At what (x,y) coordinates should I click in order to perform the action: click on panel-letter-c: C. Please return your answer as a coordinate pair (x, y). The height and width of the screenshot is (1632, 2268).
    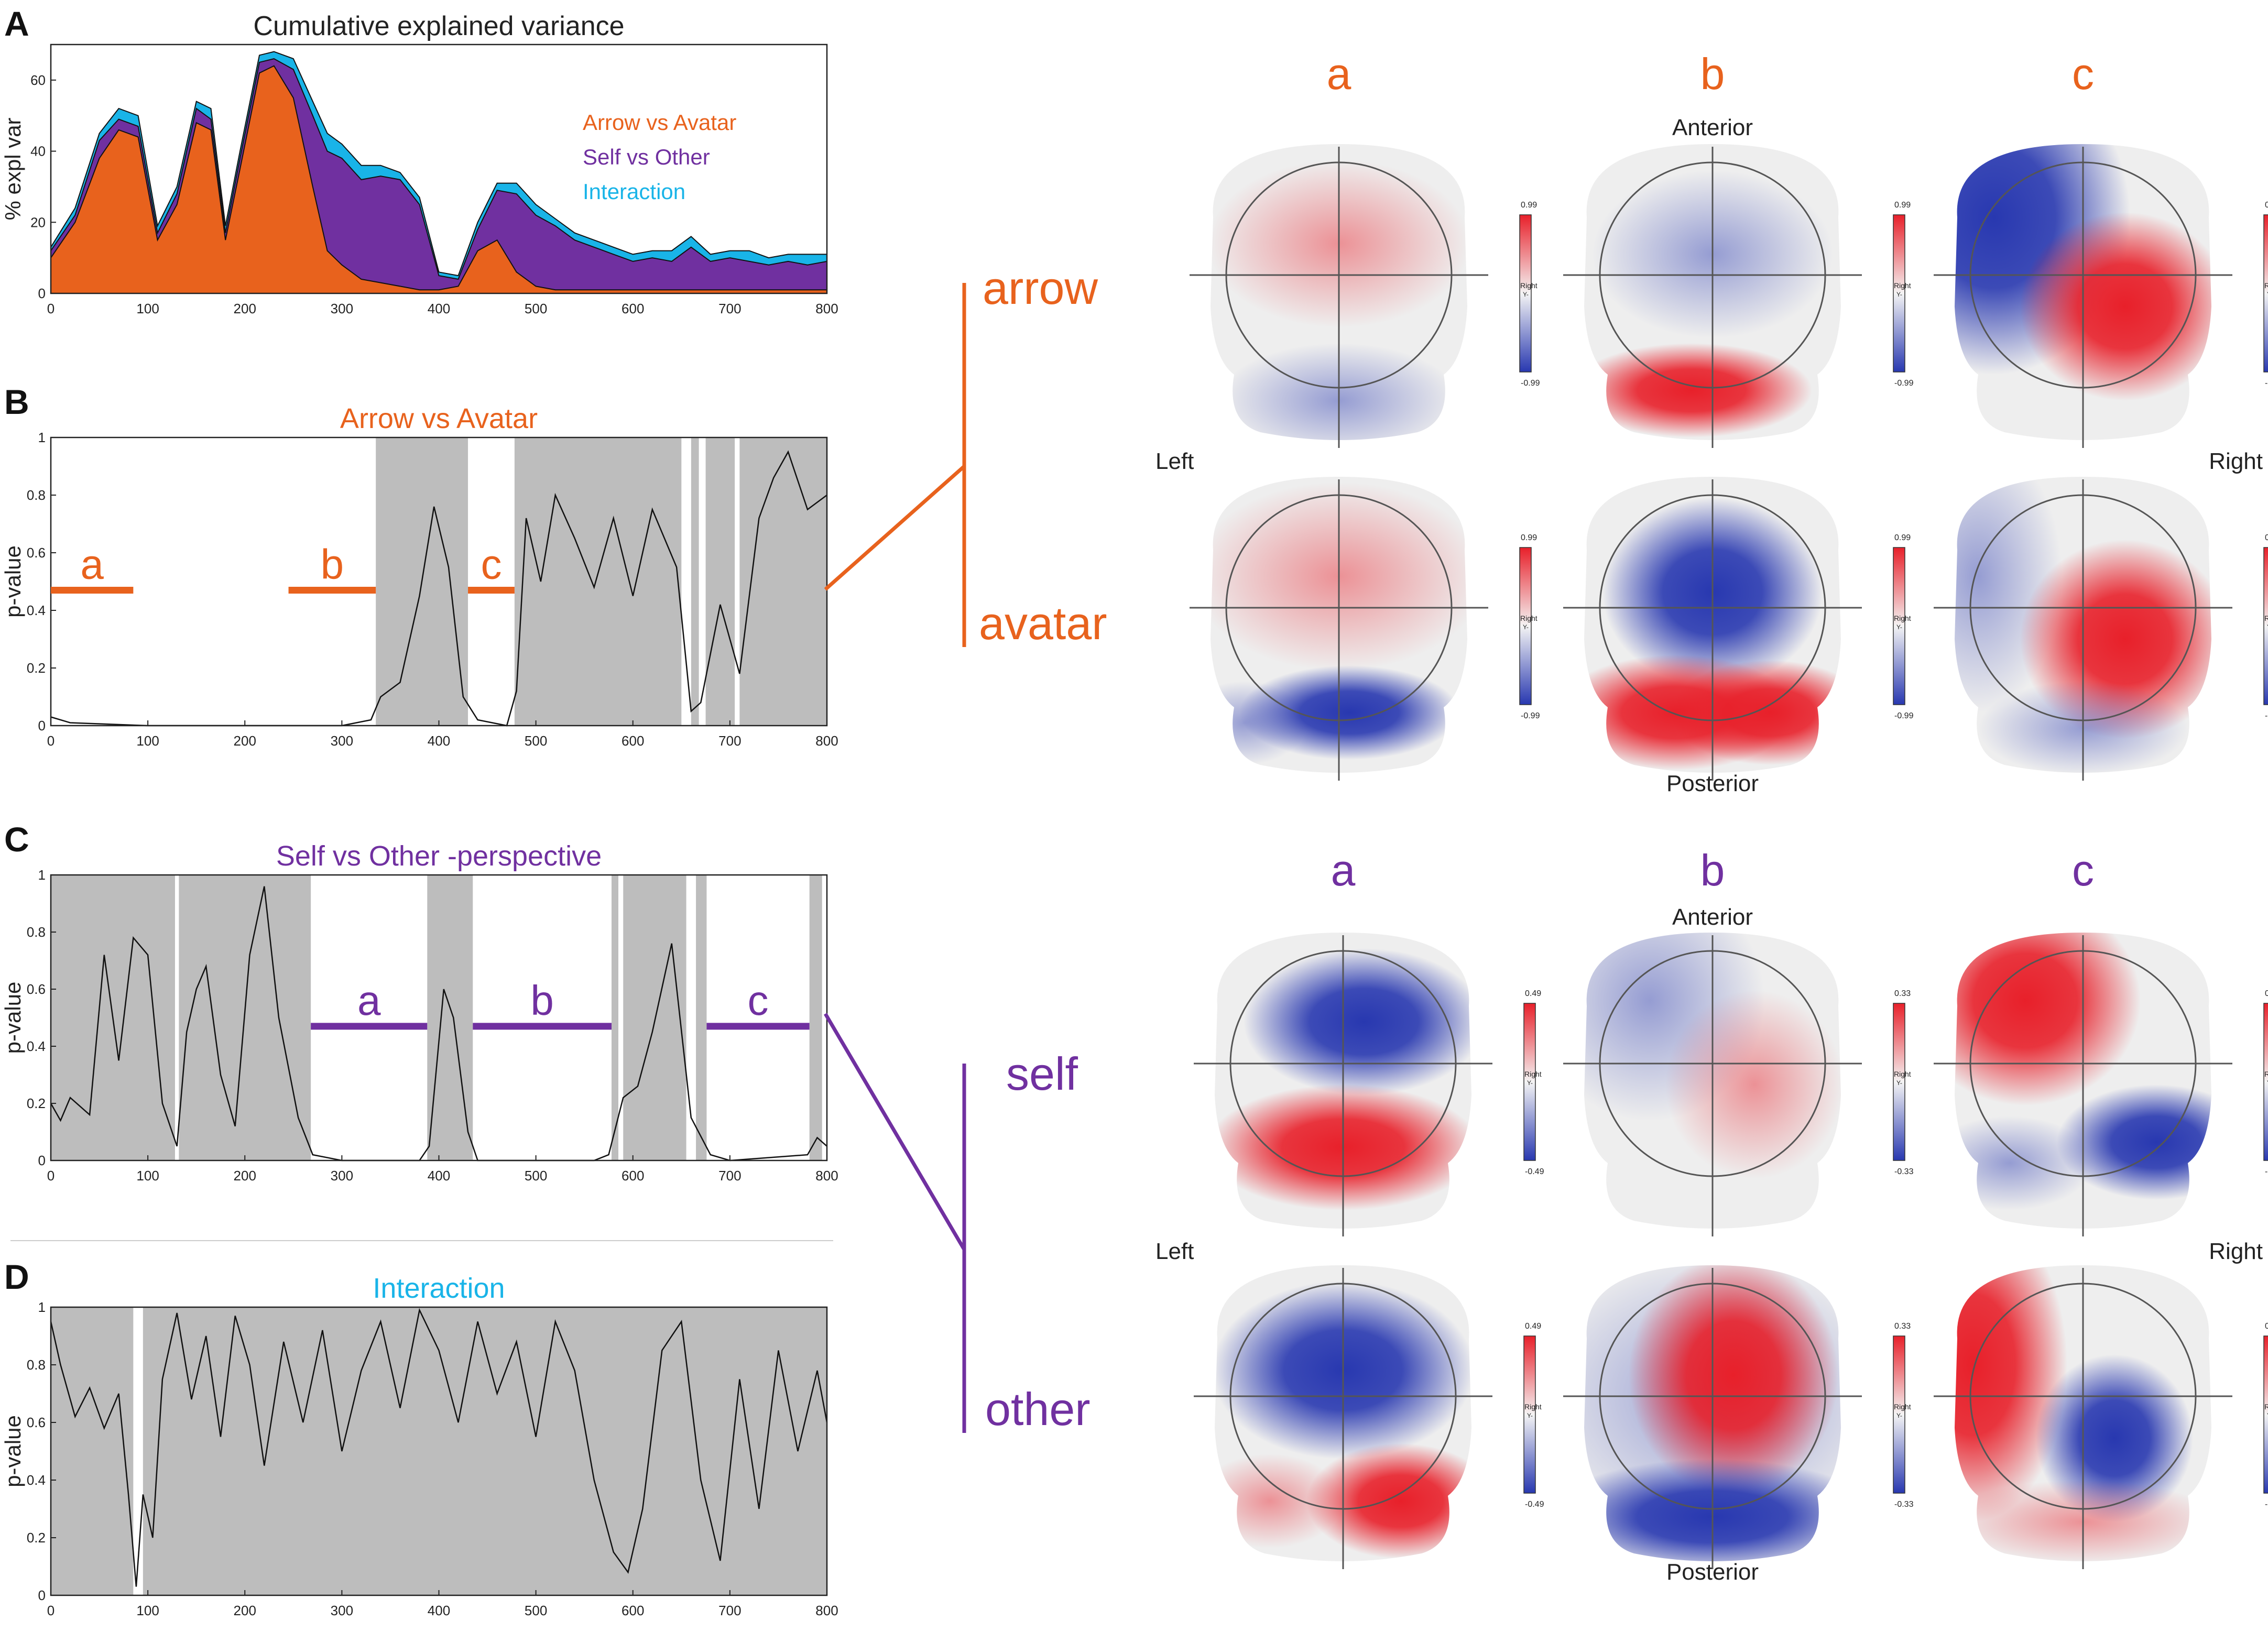
    Looking at the image, I should click on (16, 839).